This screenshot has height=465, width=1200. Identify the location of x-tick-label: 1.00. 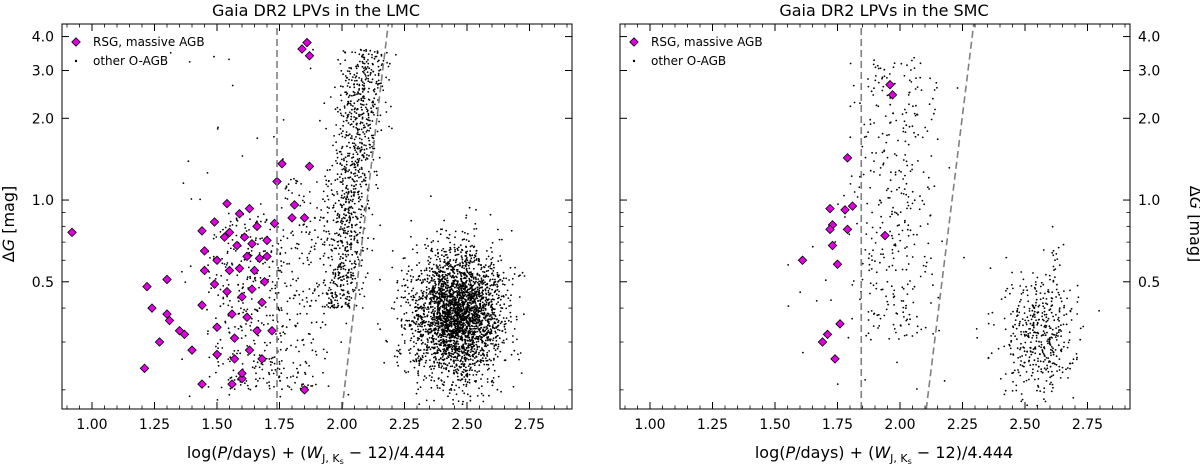
(91, 425).